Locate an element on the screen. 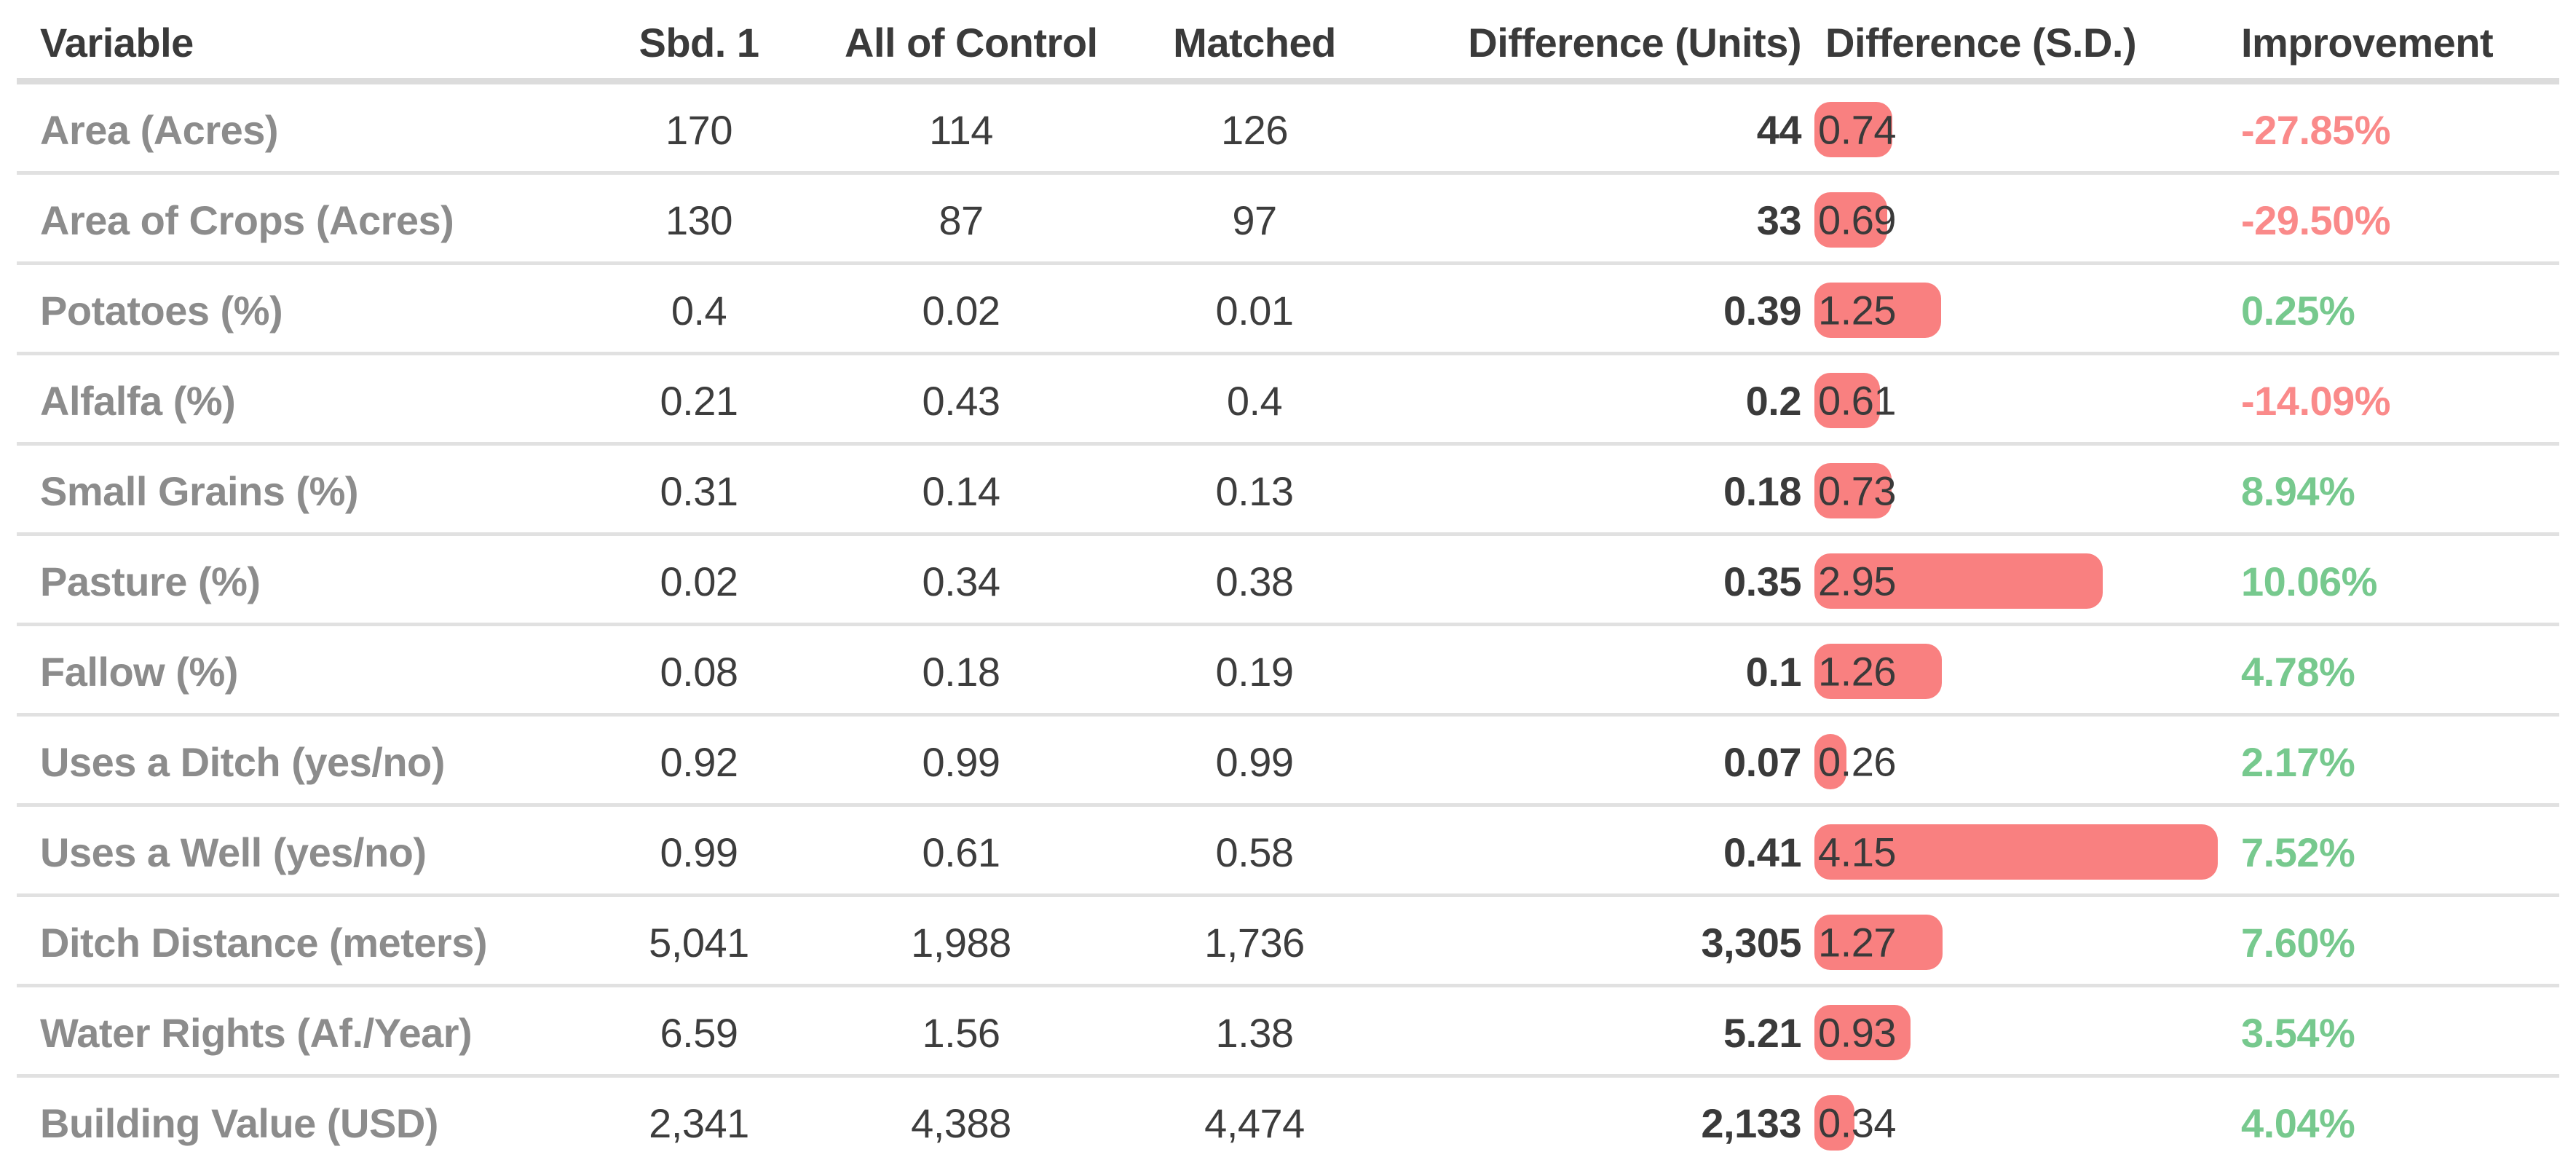  cell-sbd1: 0.4 is located at coordinates (699, 310).